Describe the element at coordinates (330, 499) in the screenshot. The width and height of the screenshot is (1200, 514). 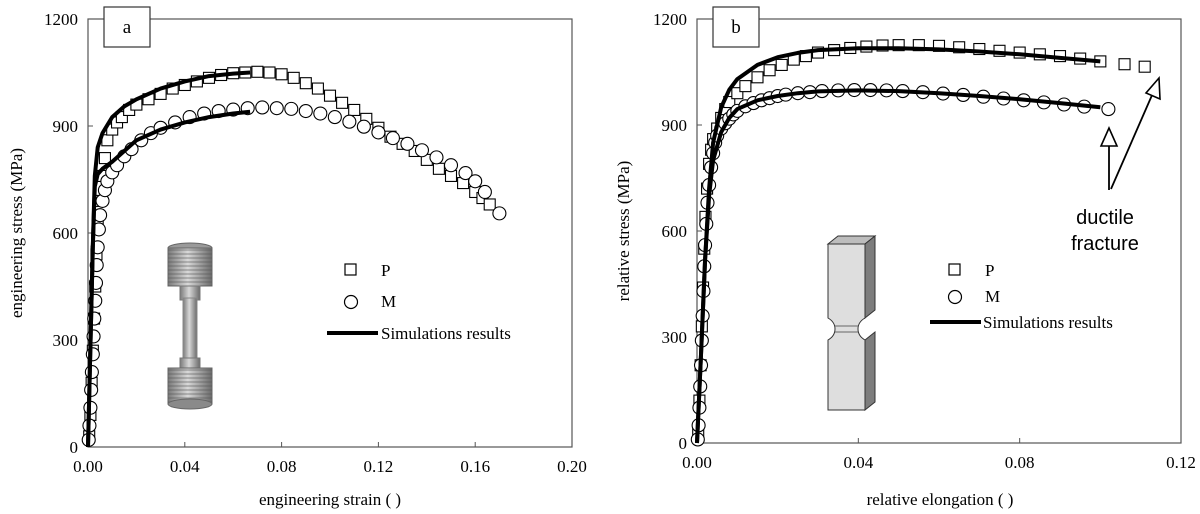
I see `x-axis-title: engineering strain ( )` at that location.